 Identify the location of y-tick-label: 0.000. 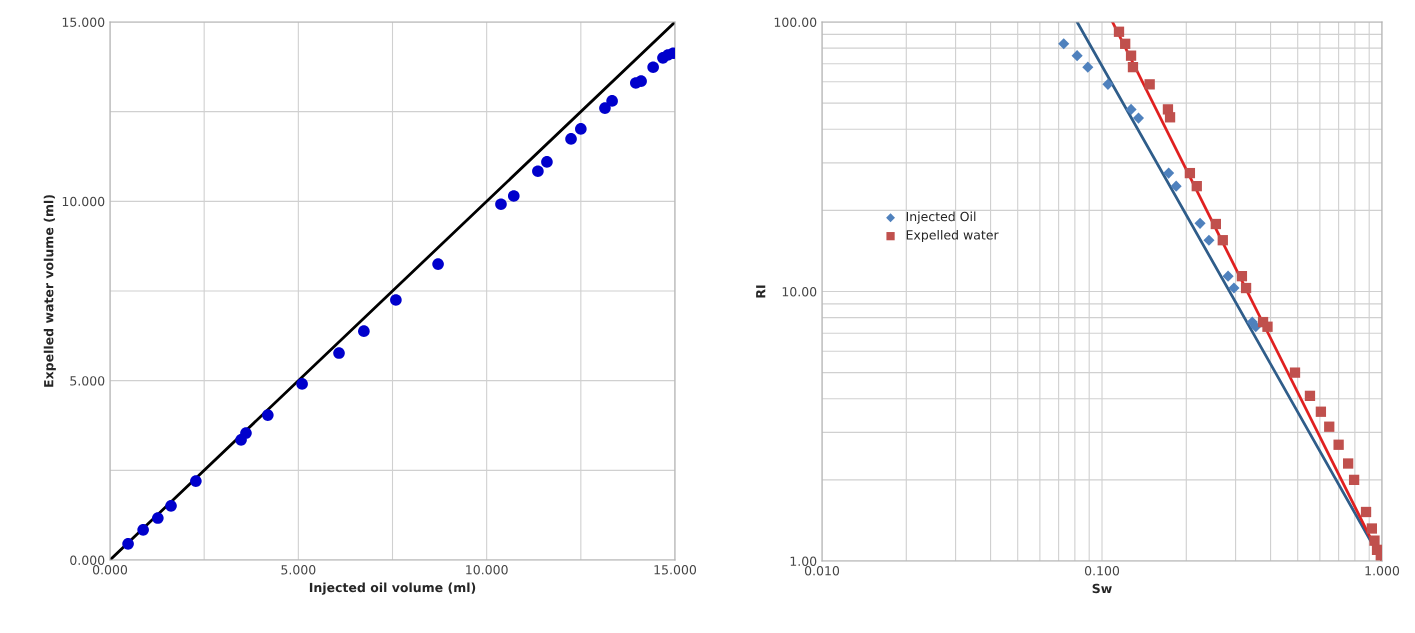
(87, 560).